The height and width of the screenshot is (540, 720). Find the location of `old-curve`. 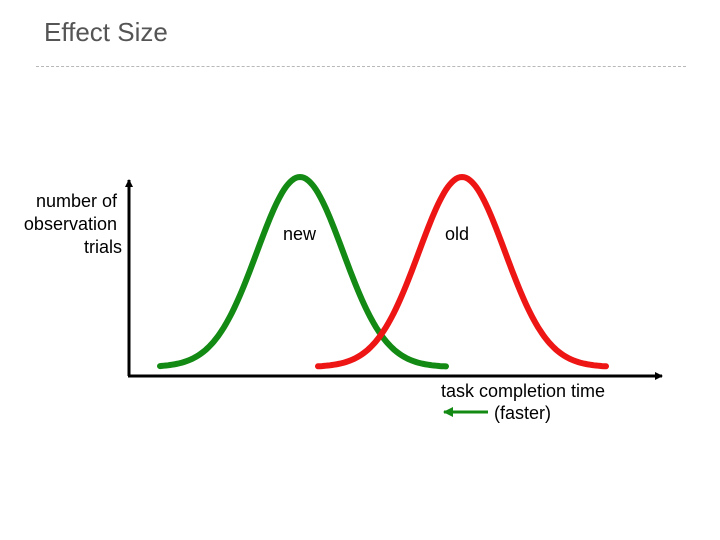

old-curve is located at coordinates (462, 271).